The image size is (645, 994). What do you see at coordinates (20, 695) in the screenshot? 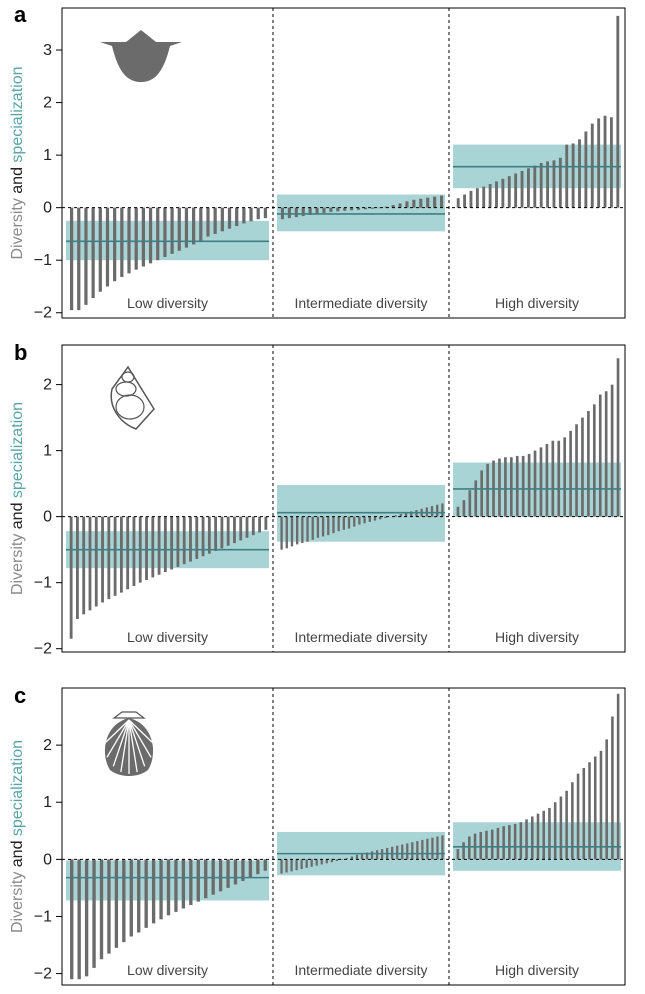
I see `panel-letter: c` at bounding box center [20, 695].